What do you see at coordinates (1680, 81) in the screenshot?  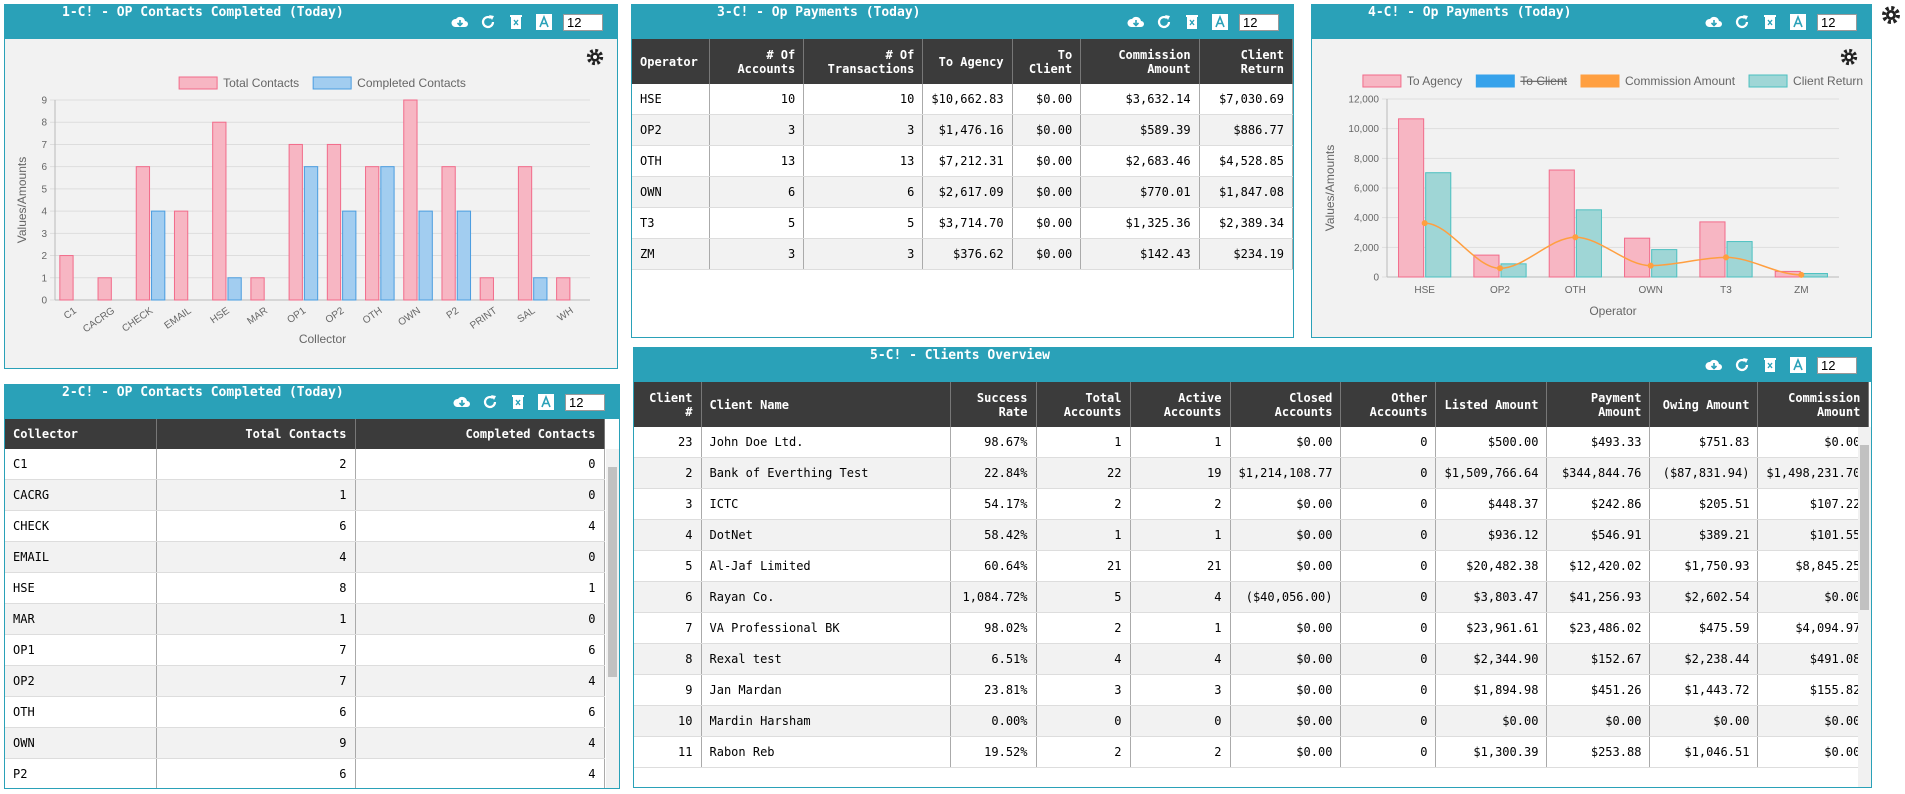 I see `legend-label: Commission Amount` at bounding box center [1680, 81].